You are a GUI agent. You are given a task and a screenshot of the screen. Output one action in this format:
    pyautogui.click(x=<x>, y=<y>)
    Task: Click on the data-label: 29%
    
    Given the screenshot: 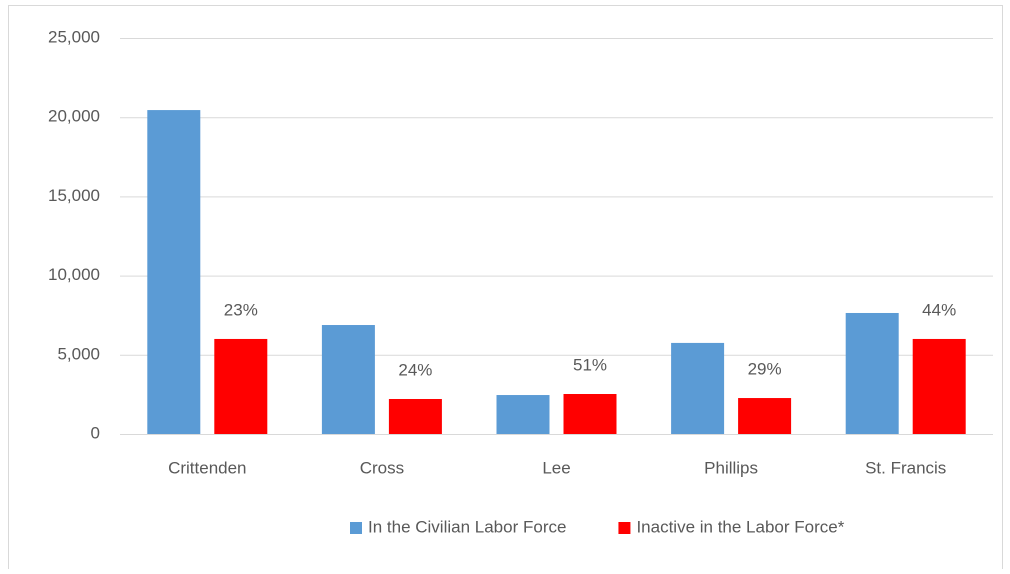 What is the action you would take?
    pyautogui.click(x=765, y=369)
    